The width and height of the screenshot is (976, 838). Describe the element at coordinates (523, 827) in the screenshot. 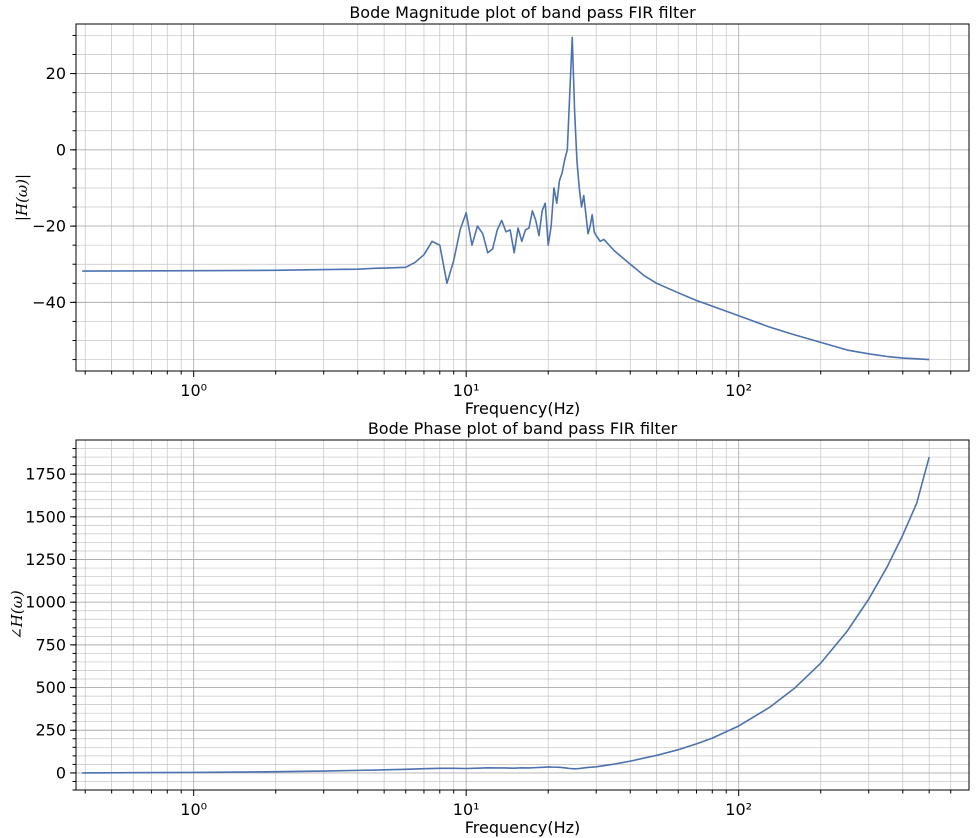

I see `phase-x-axis-label: Frequency(Hz)` at that location.